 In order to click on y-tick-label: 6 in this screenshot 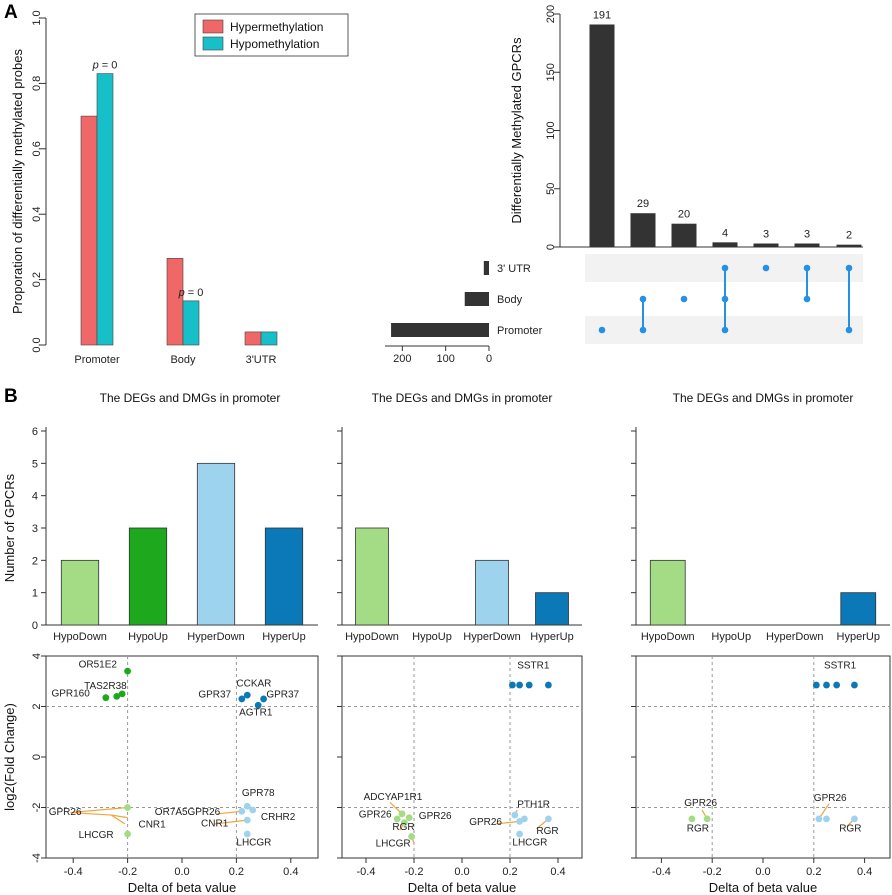, I will do `click(35, 432)`.